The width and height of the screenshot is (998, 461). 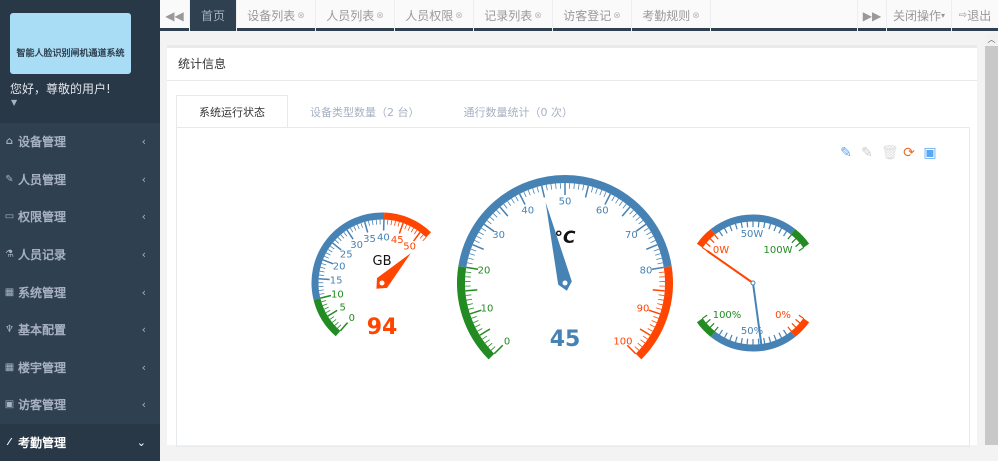 What do you see at coordinates (382, 283) in the screenshot?
I see `needle-pivot` at bounding box center [382, 283].